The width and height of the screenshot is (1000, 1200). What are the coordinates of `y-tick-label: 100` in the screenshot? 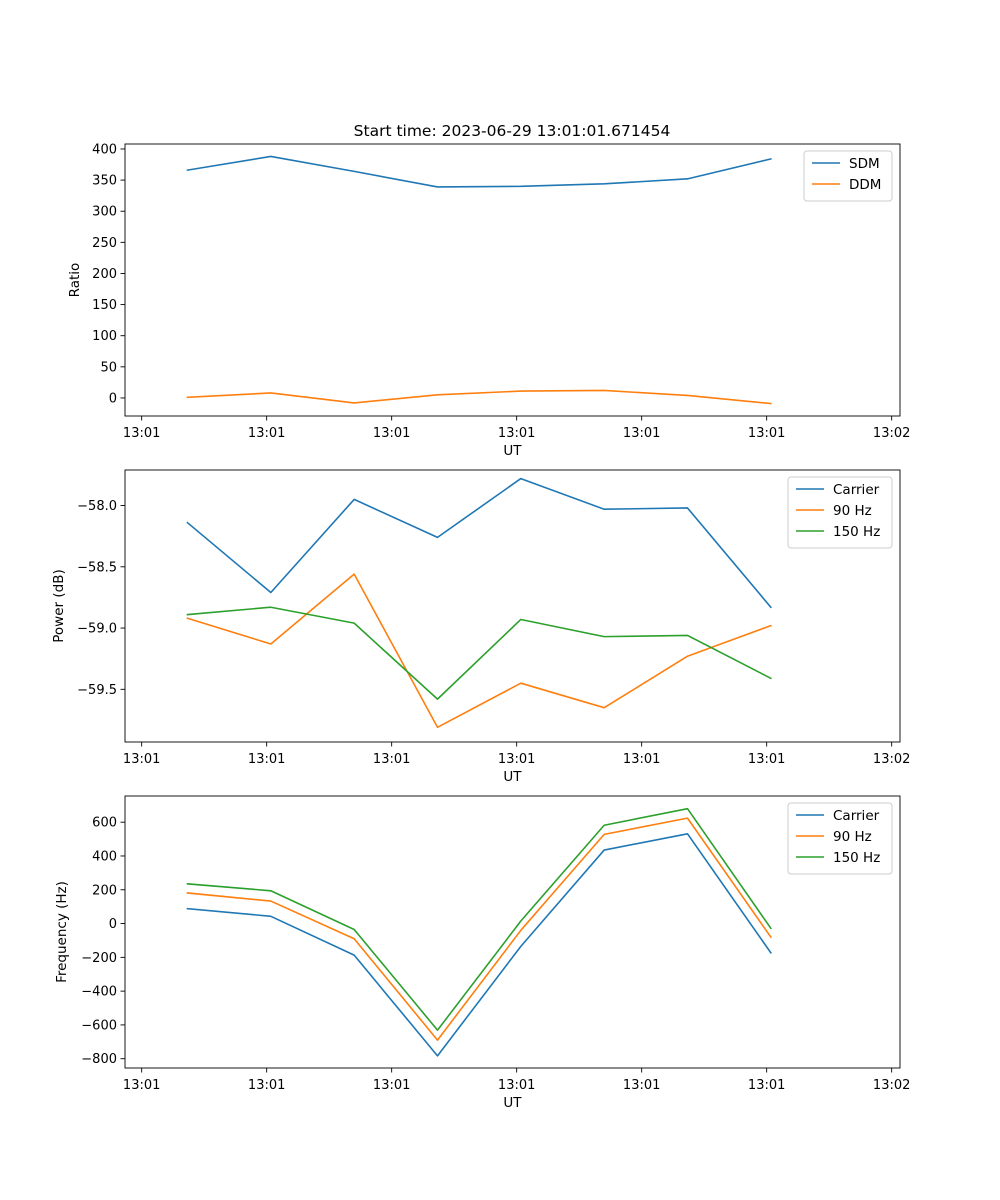 It's located at (104, 336).